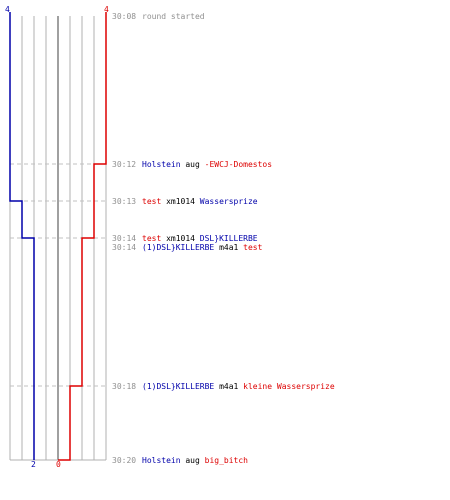 This screenshot has width=450, height=500. Describe the element at coordinates (124, 386) in the screenshot. I see `event-time: 30:18` at that location.